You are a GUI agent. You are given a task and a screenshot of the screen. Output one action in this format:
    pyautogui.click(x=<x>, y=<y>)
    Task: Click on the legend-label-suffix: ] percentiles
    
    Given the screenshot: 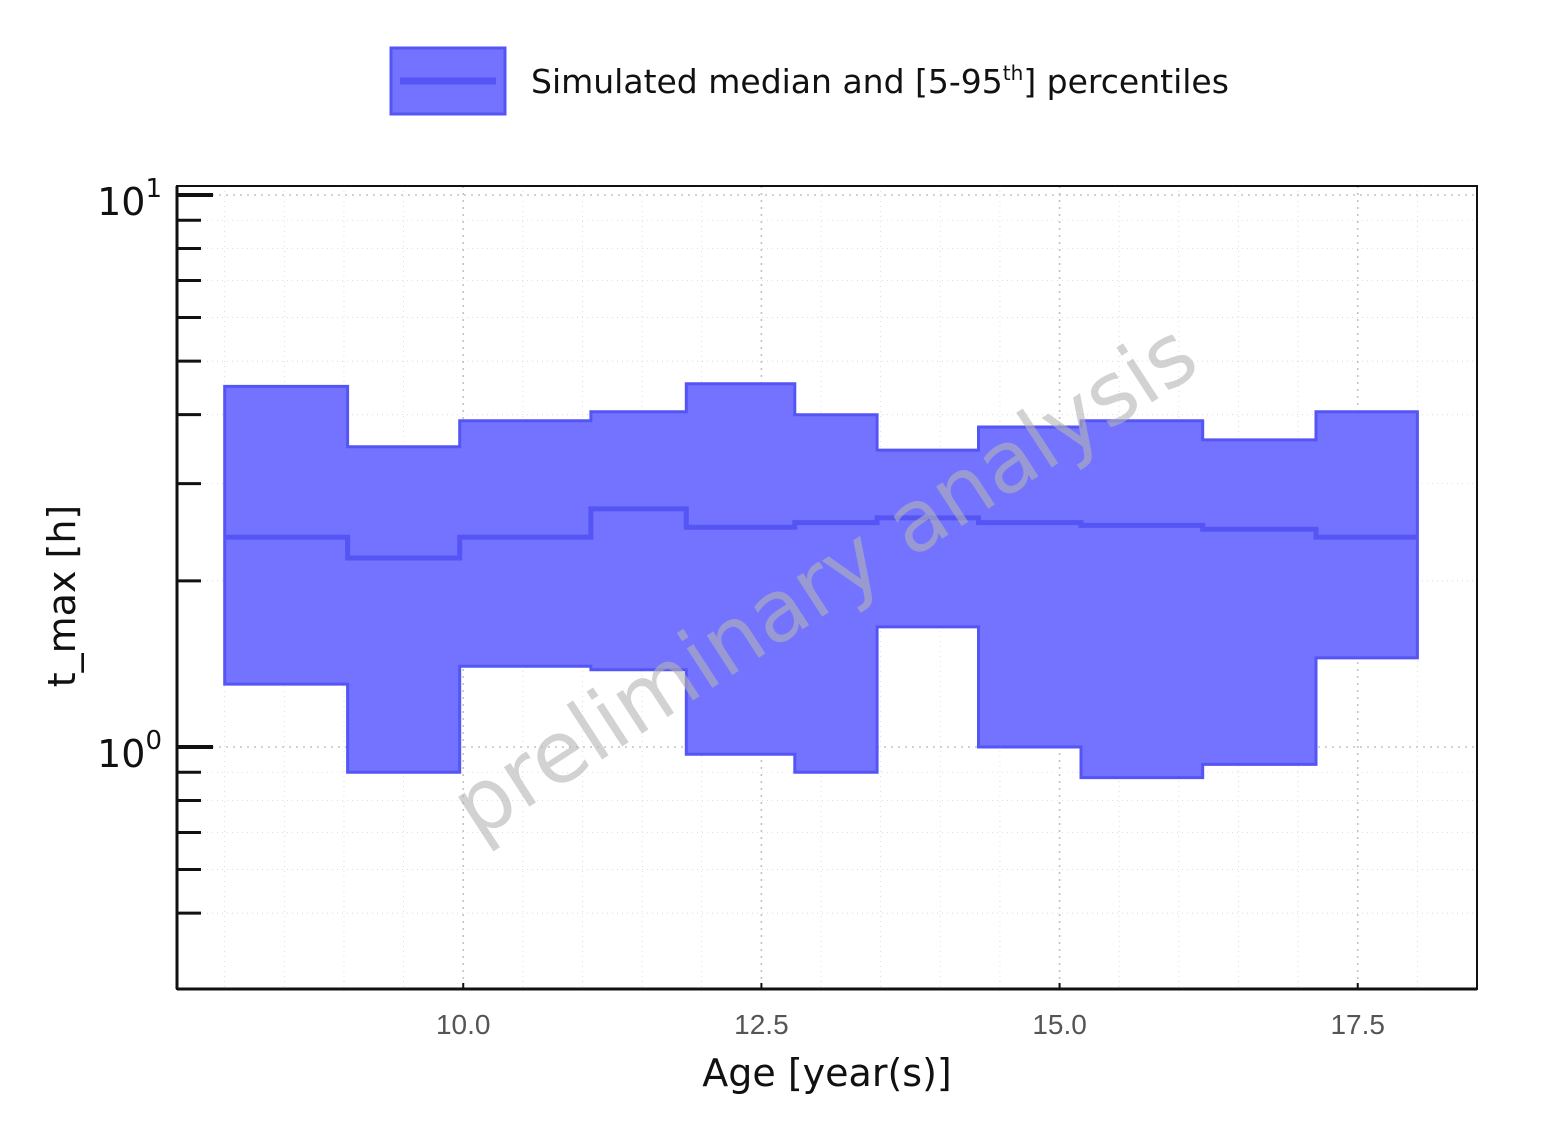 What is the action you would take?
    pyautogui.click(x=1126, y=81)
    